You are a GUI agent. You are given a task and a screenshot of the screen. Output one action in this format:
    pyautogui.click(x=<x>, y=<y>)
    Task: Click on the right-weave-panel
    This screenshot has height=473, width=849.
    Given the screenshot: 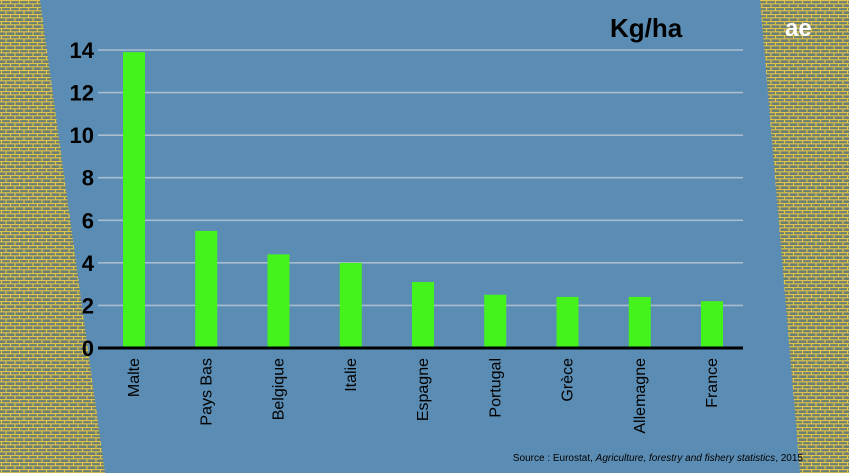 What is the action you would take?
    pyautogui.click(x=804, y=236)
    